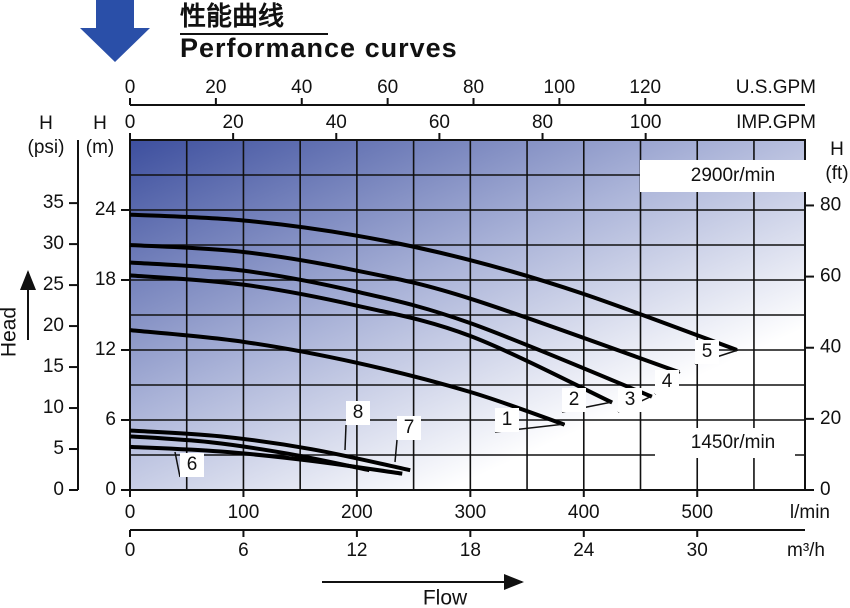  What do you see at coordinates (470, 550) in the screenshot?
I see `x-tick-label: 18` at bounding box center [470, 550].